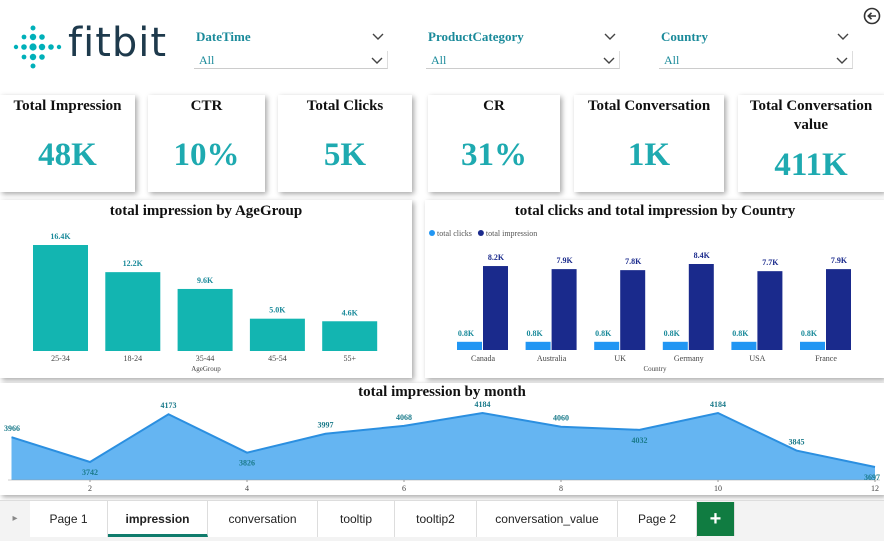 Image resolution: width=884 pixels, height=541 pixels. I want to click on page-tab: Page 2, so click(657, 519).